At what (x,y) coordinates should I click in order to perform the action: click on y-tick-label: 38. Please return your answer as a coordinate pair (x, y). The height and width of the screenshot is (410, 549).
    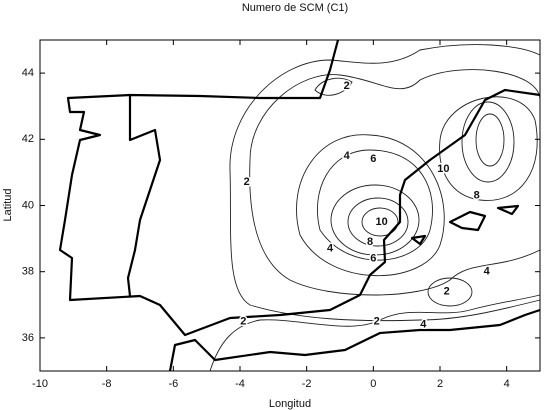
    Looking at the image, I should click on (28, 272).